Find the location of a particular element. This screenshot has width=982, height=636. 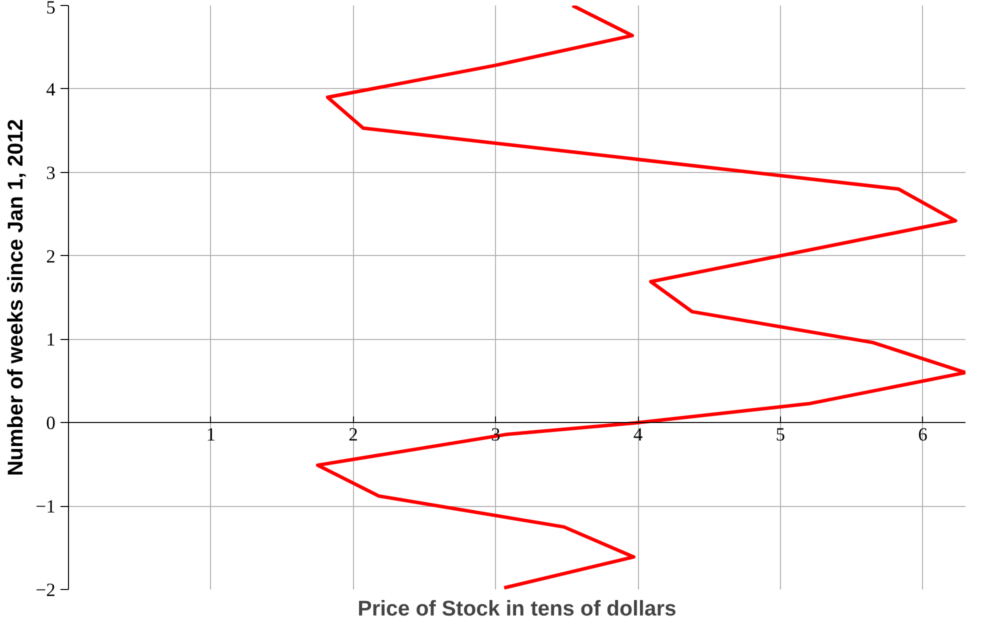

x-tick-label: 2 is located at coordinates (353, 435).